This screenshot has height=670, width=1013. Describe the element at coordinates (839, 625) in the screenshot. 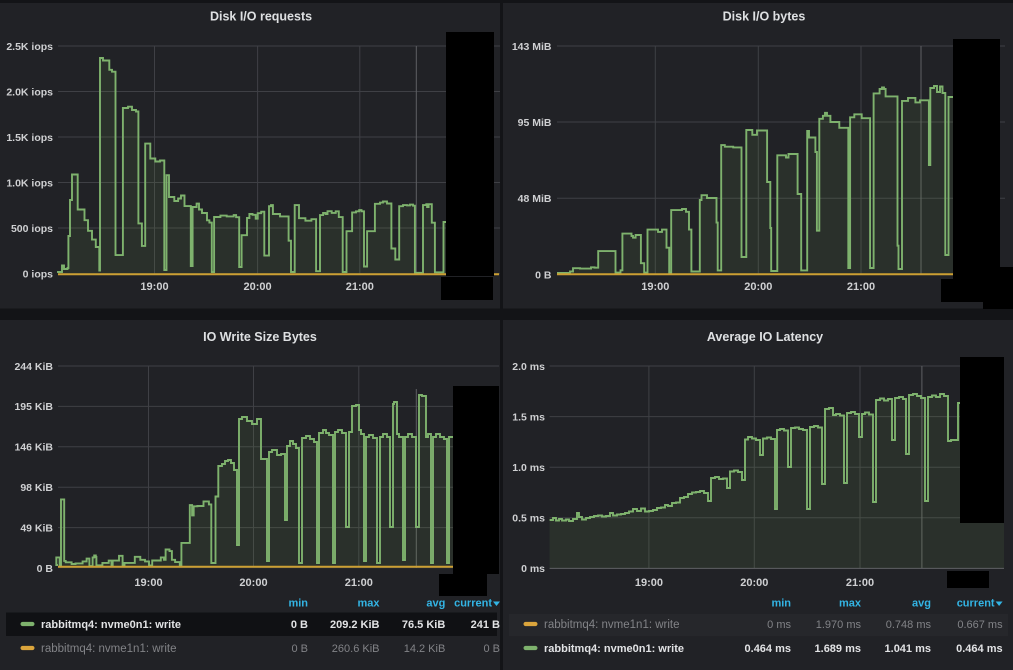

I see `svg-text: 1.970 ms` at that location.